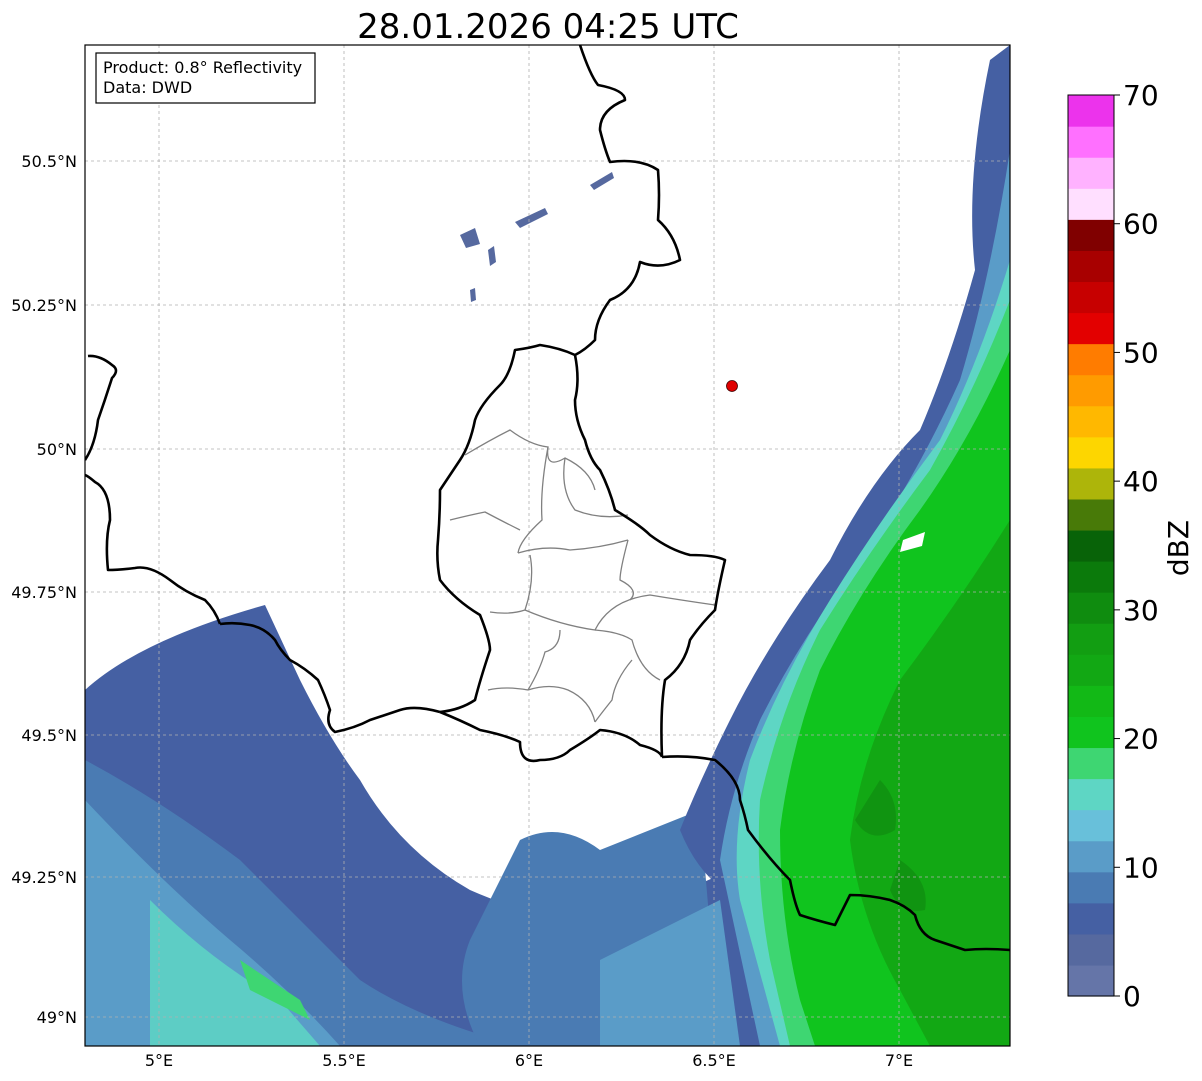  I want to click on info-product: Product: 0.8° Reflectivity, so click(202, 67).